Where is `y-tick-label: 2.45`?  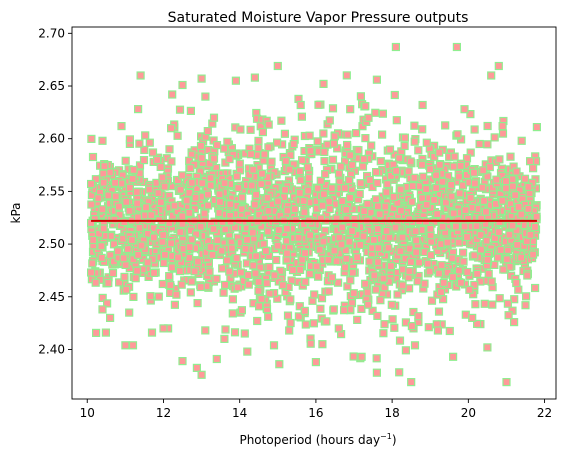
y-tick-label: 2.45 is located at coordinates (51, 297).